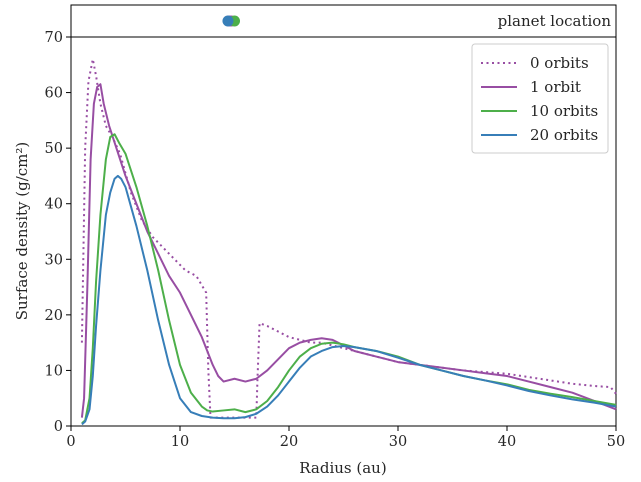 This screenshot has width=641, height=482. I want to click on legend-box, so click(540, 98).